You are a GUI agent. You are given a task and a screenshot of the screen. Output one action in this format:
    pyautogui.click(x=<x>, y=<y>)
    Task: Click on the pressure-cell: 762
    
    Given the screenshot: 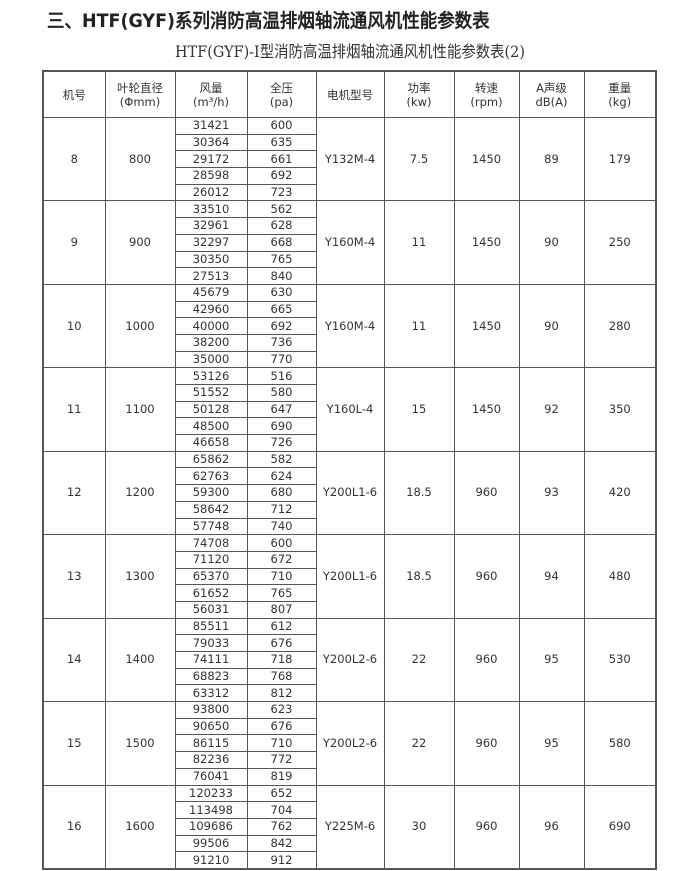 What is the action you would take?
    pyautogui.click(x=281, y=826)
    